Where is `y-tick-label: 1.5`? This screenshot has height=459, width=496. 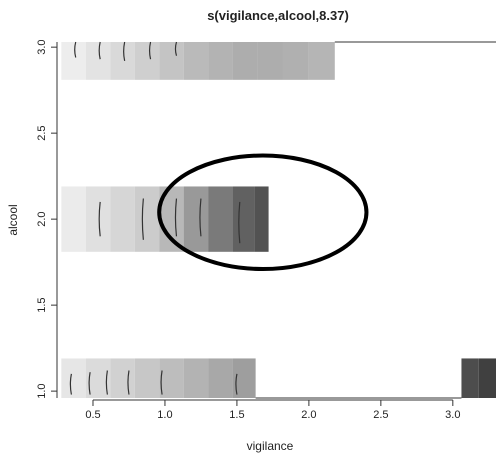
y-tick-label: 1.5 is located at coordinates (42, 304).